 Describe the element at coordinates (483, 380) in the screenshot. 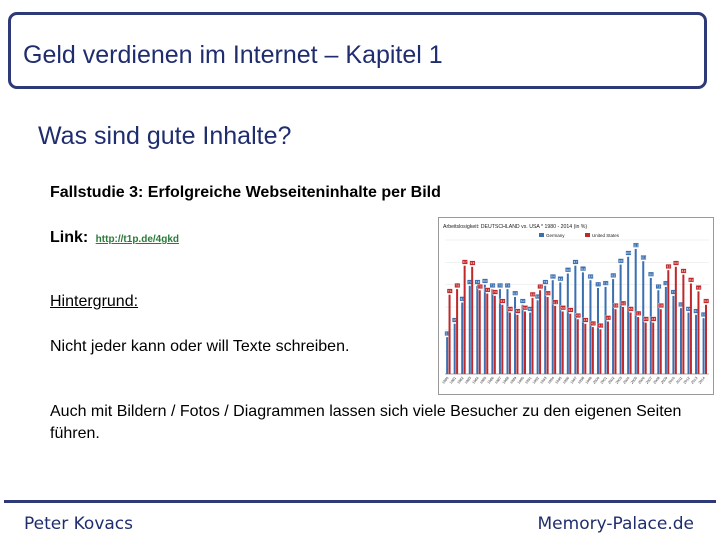

I see `tick-label: 1985` at that location.